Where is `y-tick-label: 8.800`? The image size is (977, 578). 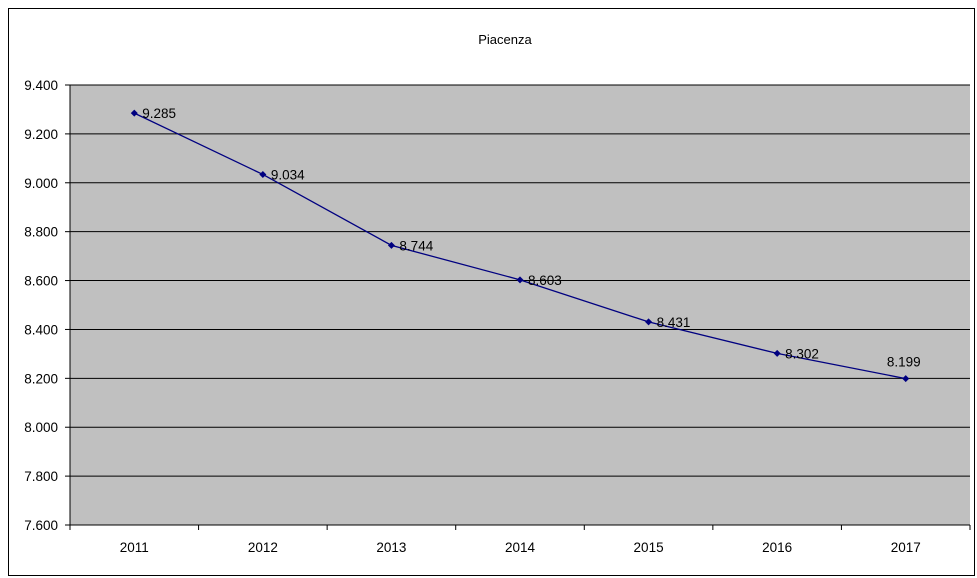
y-tick-label: 8.800 is located at coordinates (41, 232).